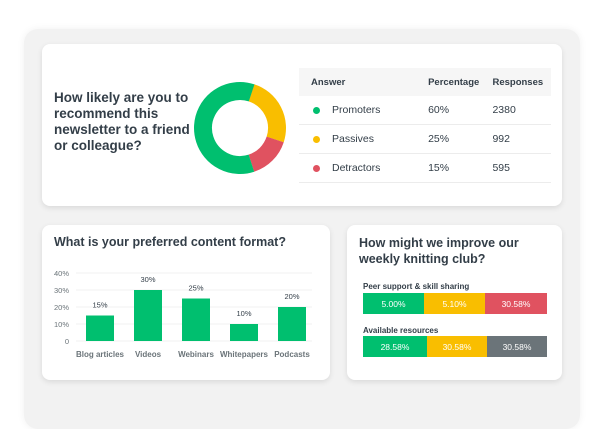  What do you see at coordinates (291, 296) in the screenshot?
I see `bar-value-label: 20%` at bounding box center [291, 296].